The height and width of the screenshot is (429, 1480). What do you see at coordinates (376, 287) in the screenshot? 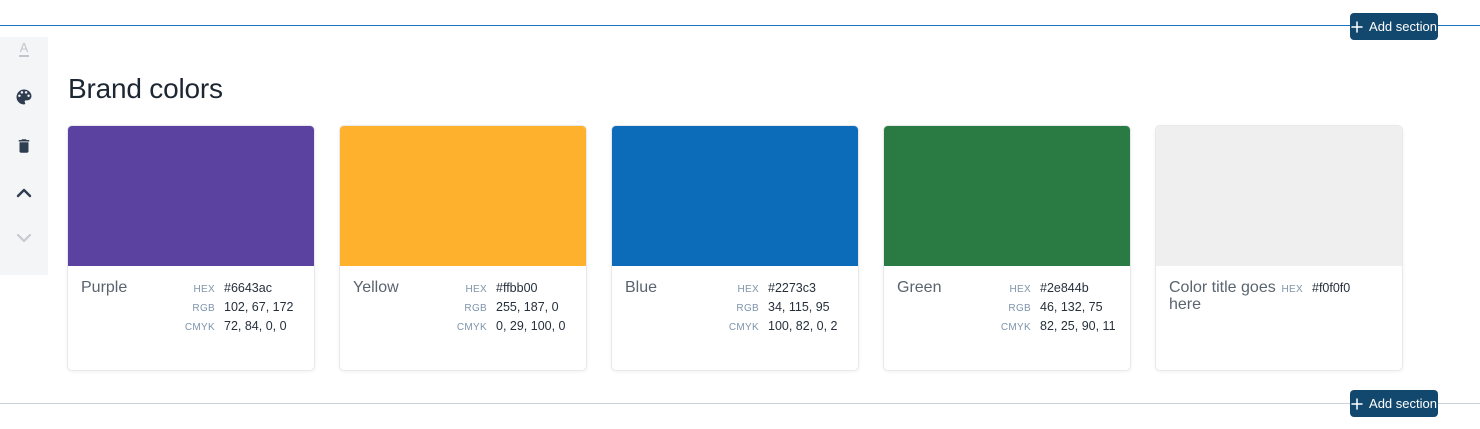
I see `color-title: Yellow` at bounding box center [376, 287].